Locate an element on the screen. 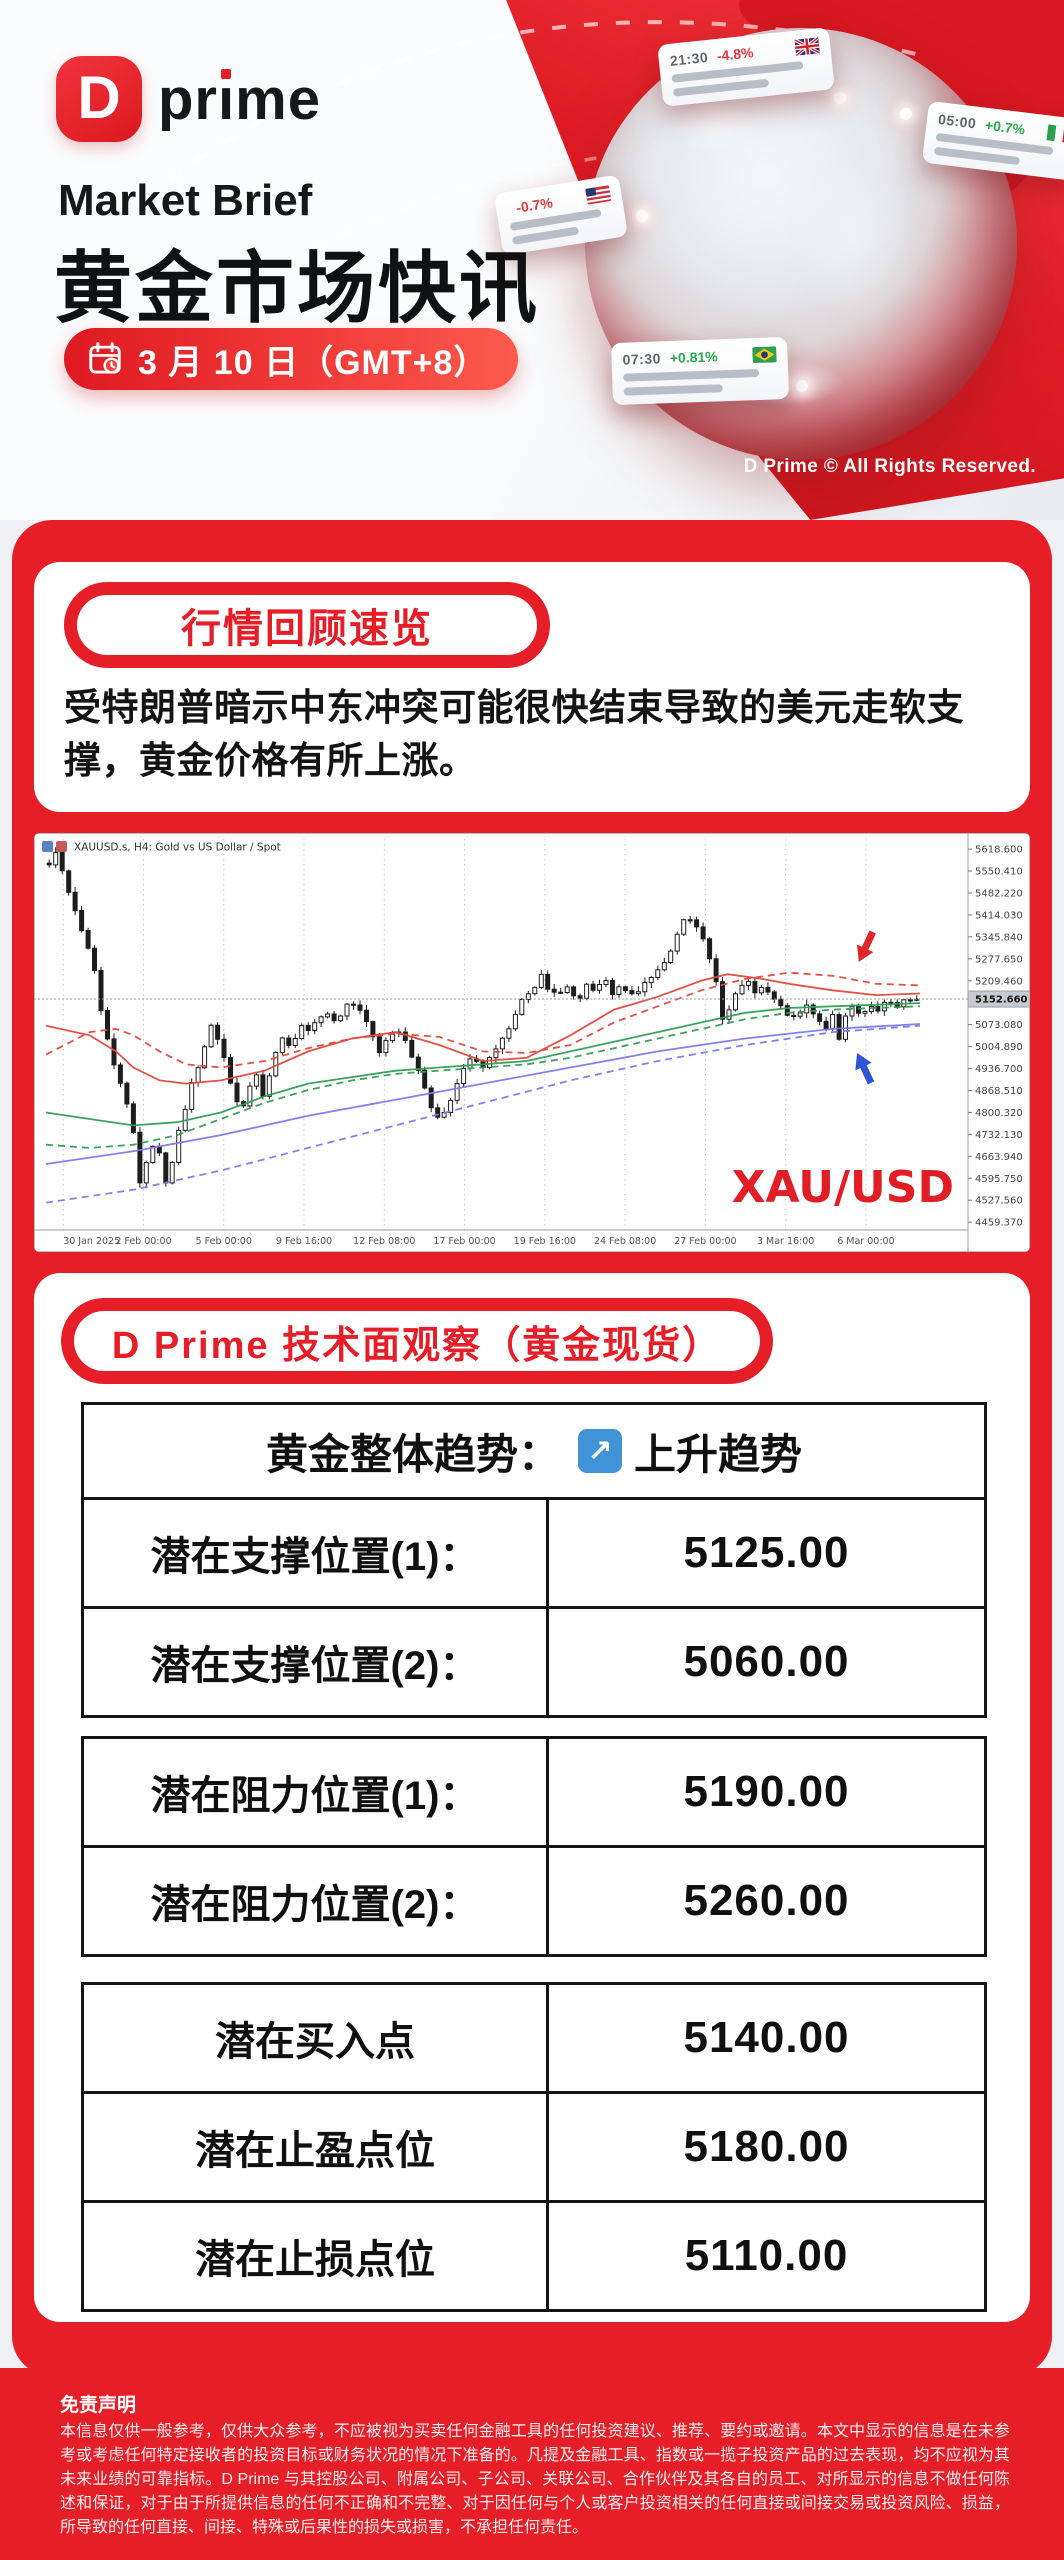 The image size is (1064, 2560). page-title: 黄金市场快讯 is located at coordinates (297, 288).